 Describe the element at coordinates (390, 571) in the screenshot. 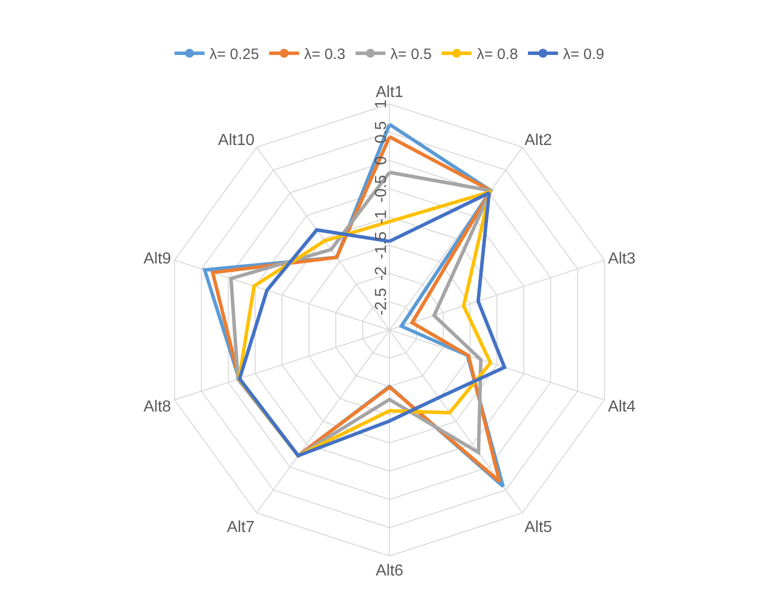

I see `spoke-label: Alt6` at that location.